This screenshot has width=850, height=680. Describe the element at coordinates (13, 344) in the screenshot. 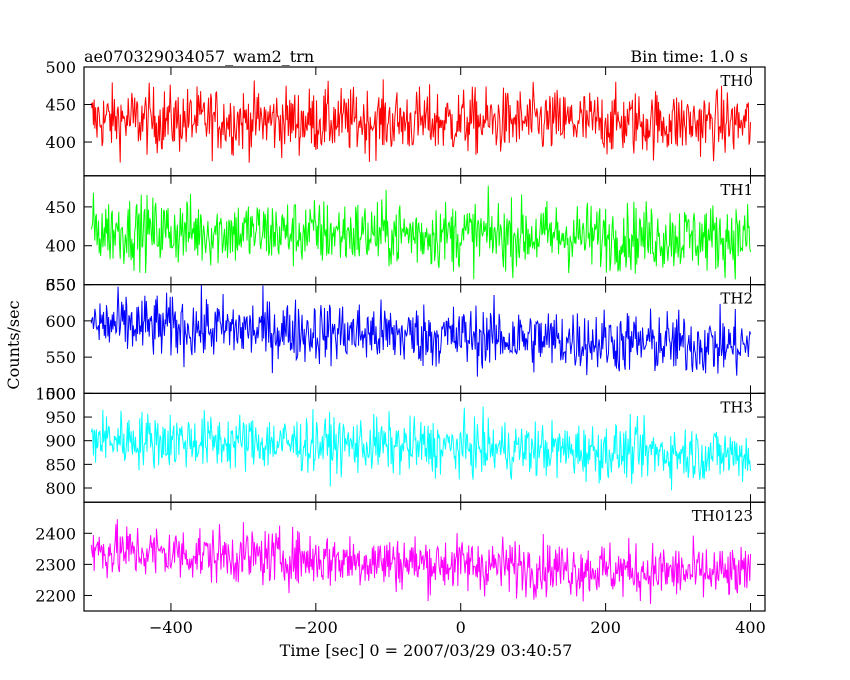

I see `y-axis-label: Counts/sec` at that location.